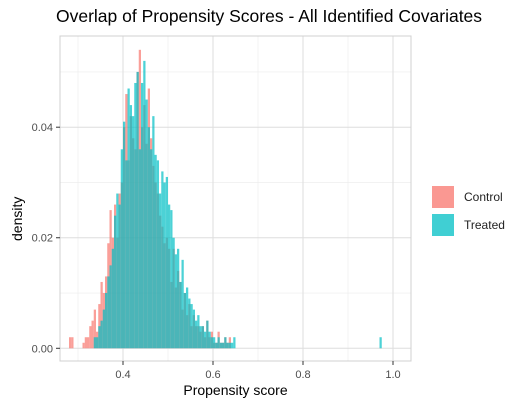 This screenshot has width=520, height=406. I want to click on legend-item-treated: Treated, so click(468, 225).